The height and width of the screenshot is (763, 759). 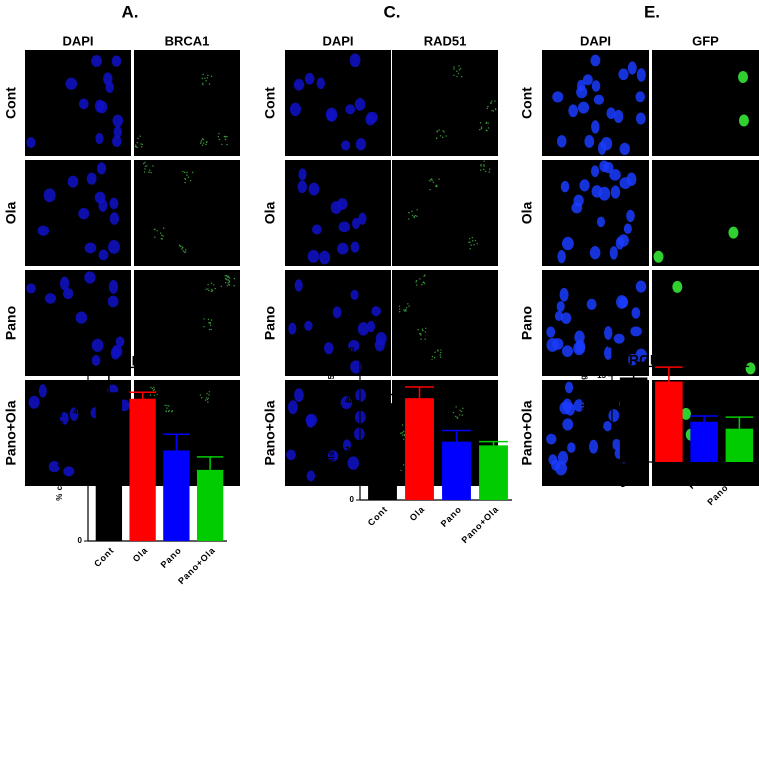 I want to click on column-header: BRCA1, so click(x=187, y=40).